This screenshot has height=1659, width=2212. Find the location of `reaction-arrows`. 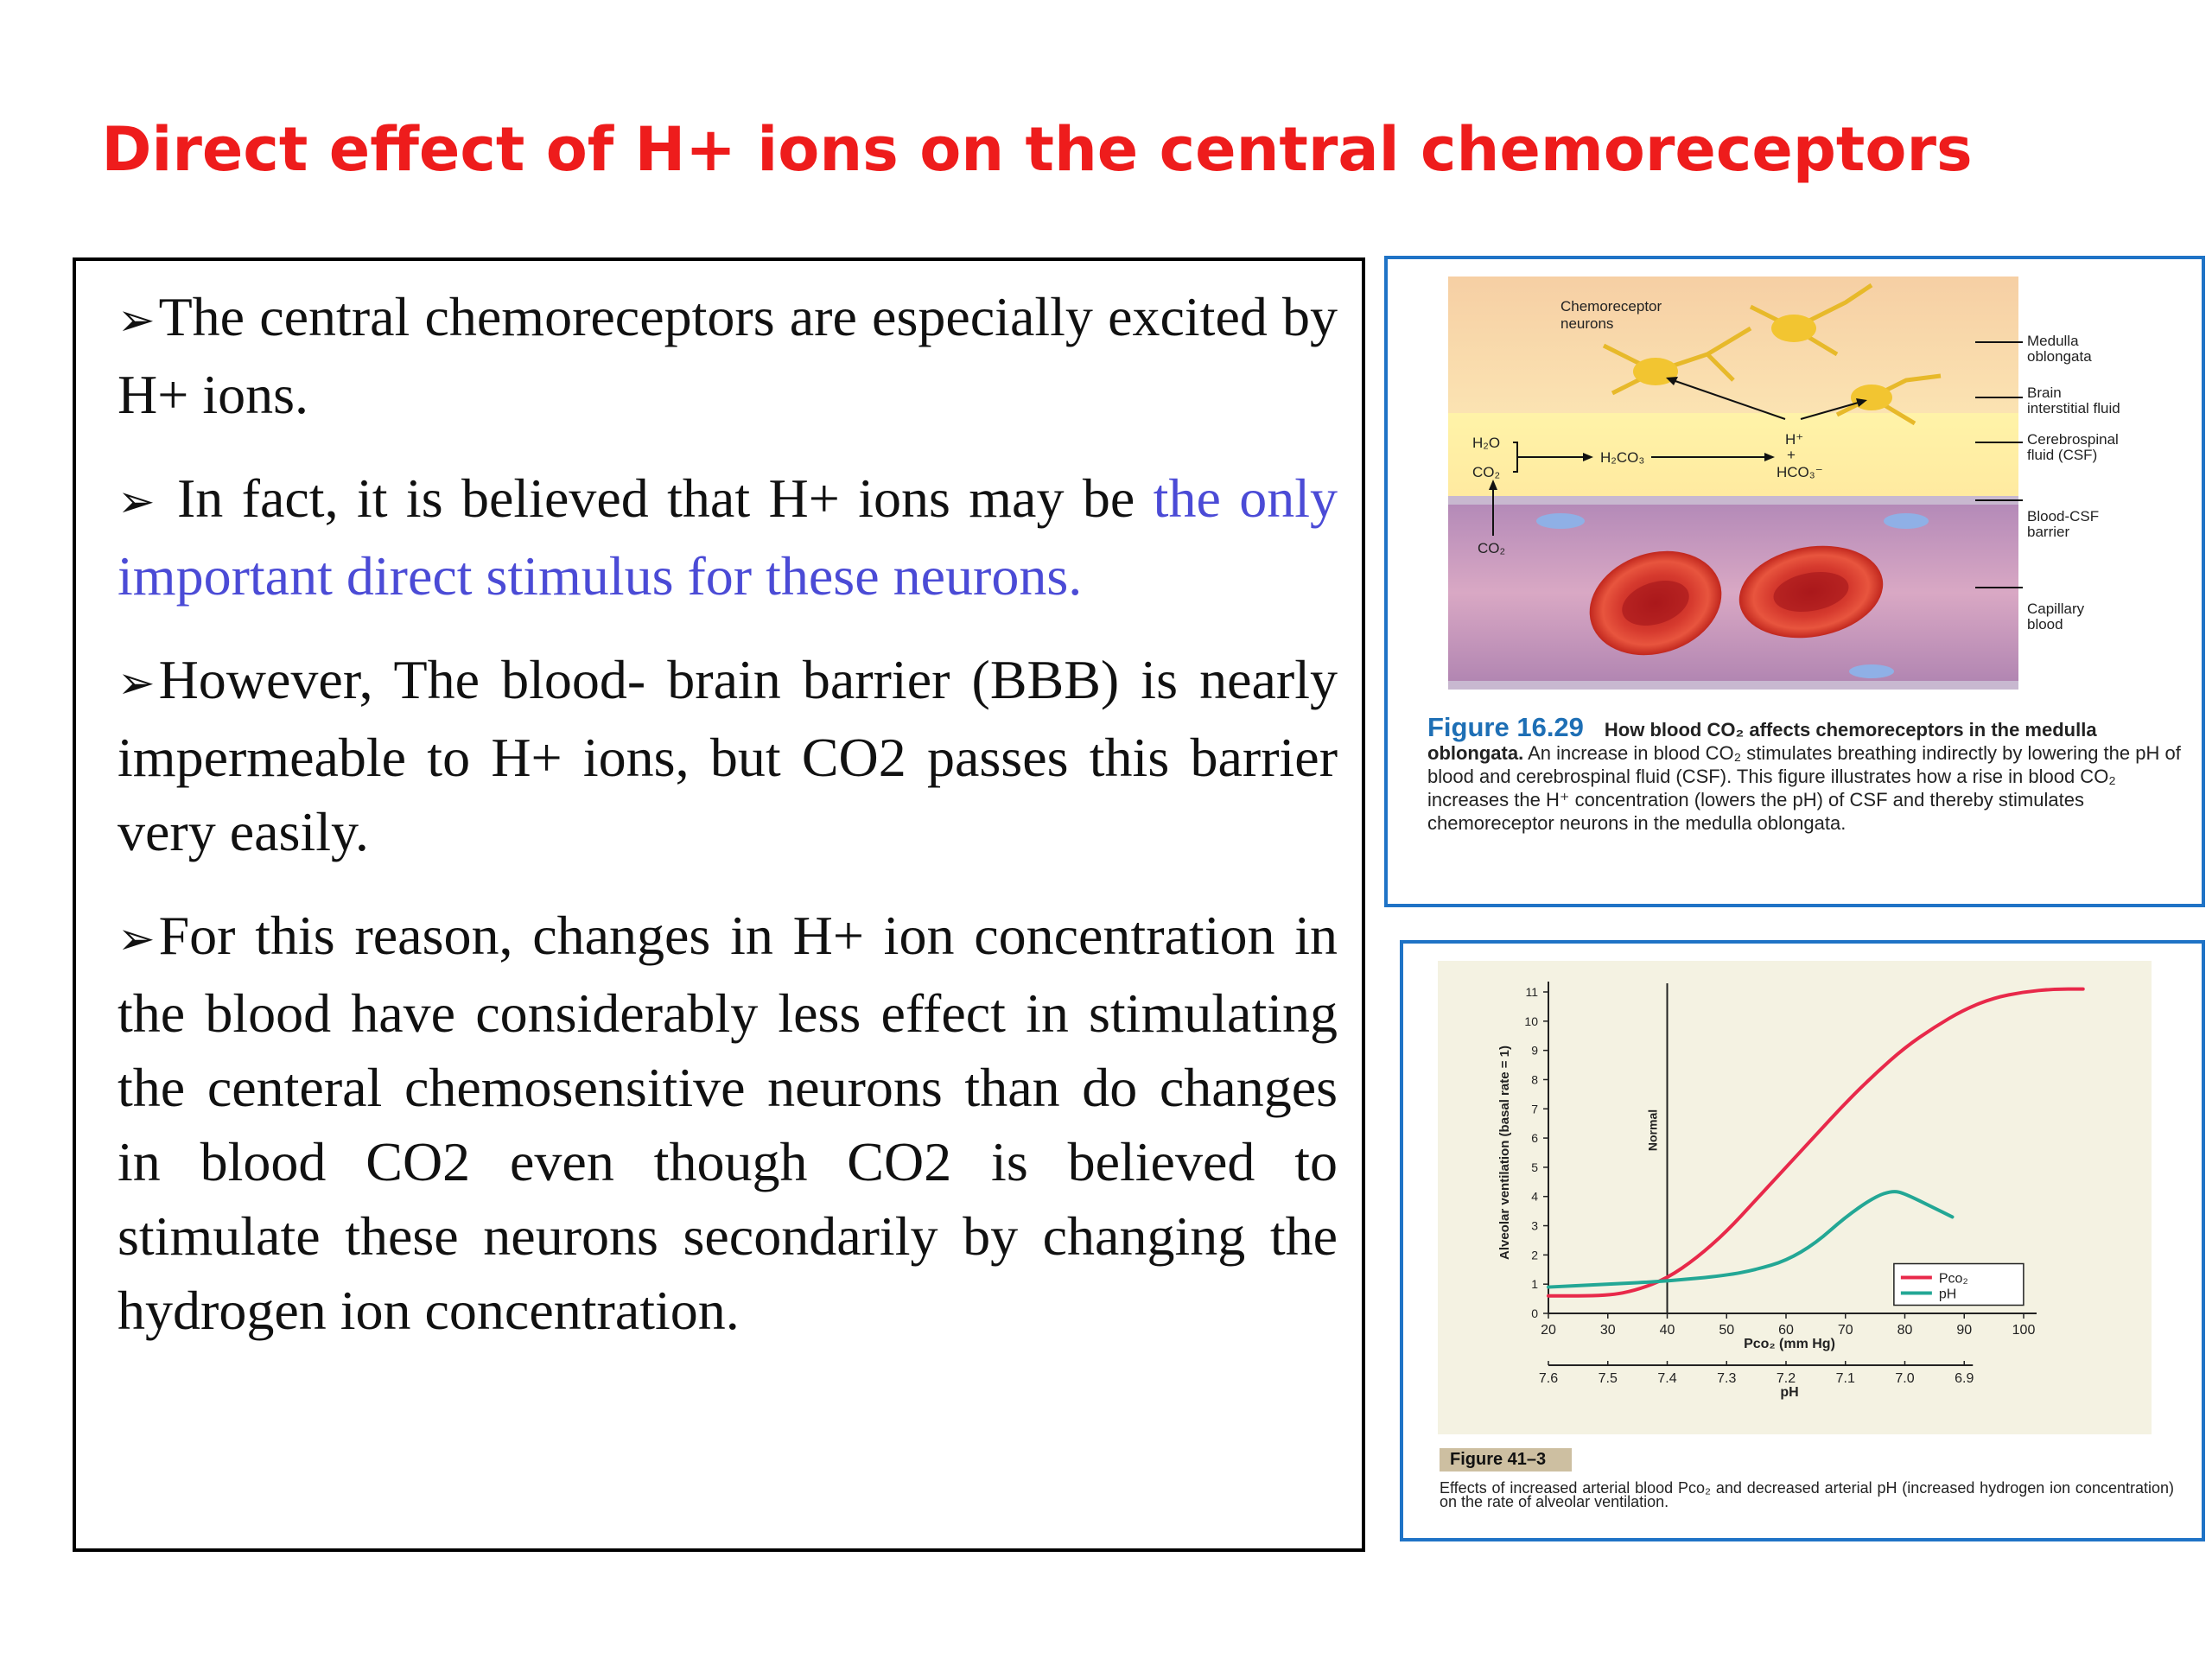

reaction-arrows is located at coordinates (1757, 464).